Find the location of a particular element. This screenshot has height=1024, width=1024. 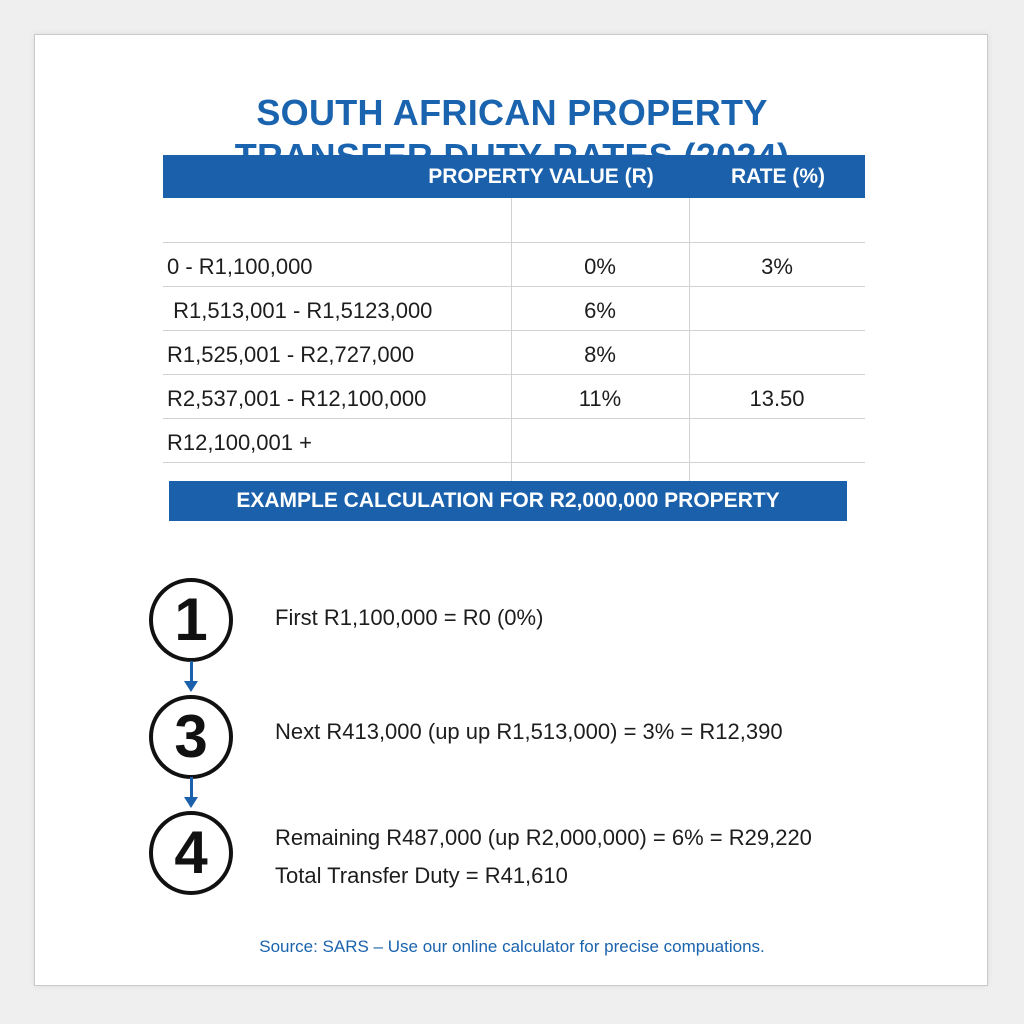

value-cell: 6% is located at coordinates (600, 310).